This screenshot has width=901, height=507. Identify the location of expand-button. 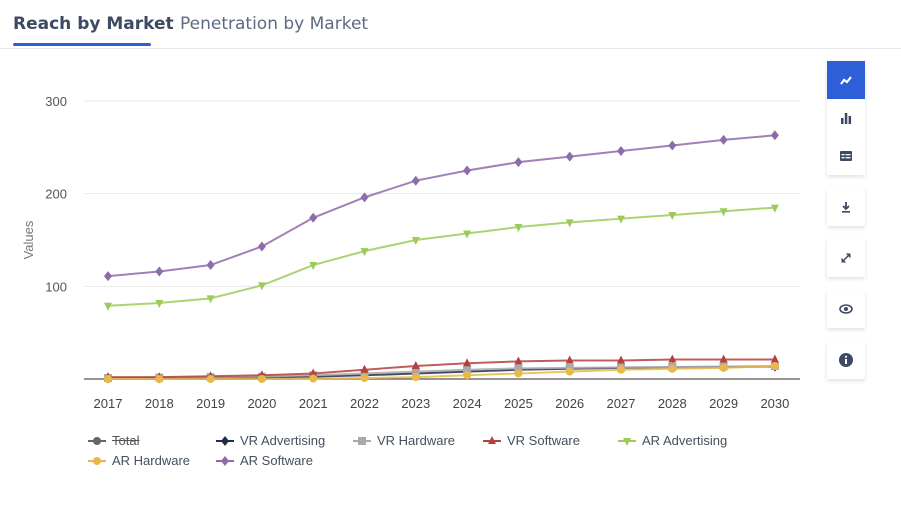
(846, 258).